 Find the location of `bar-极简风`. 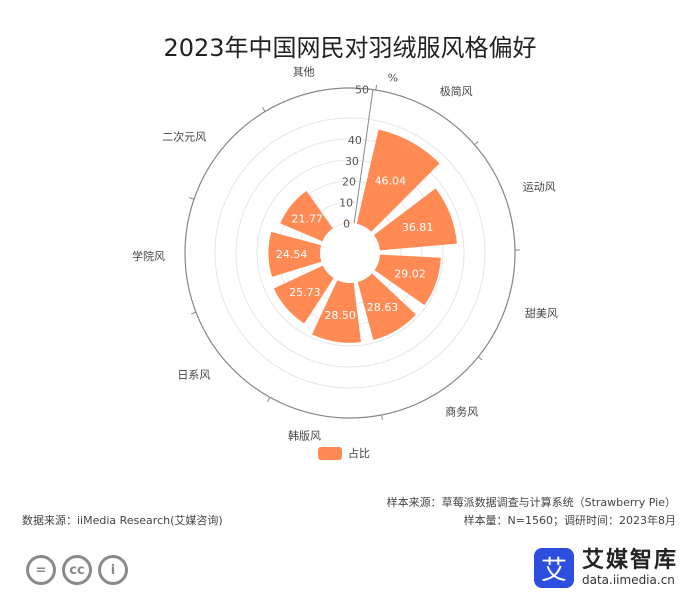

bar-极简风 is located at coordinates (398, 180).